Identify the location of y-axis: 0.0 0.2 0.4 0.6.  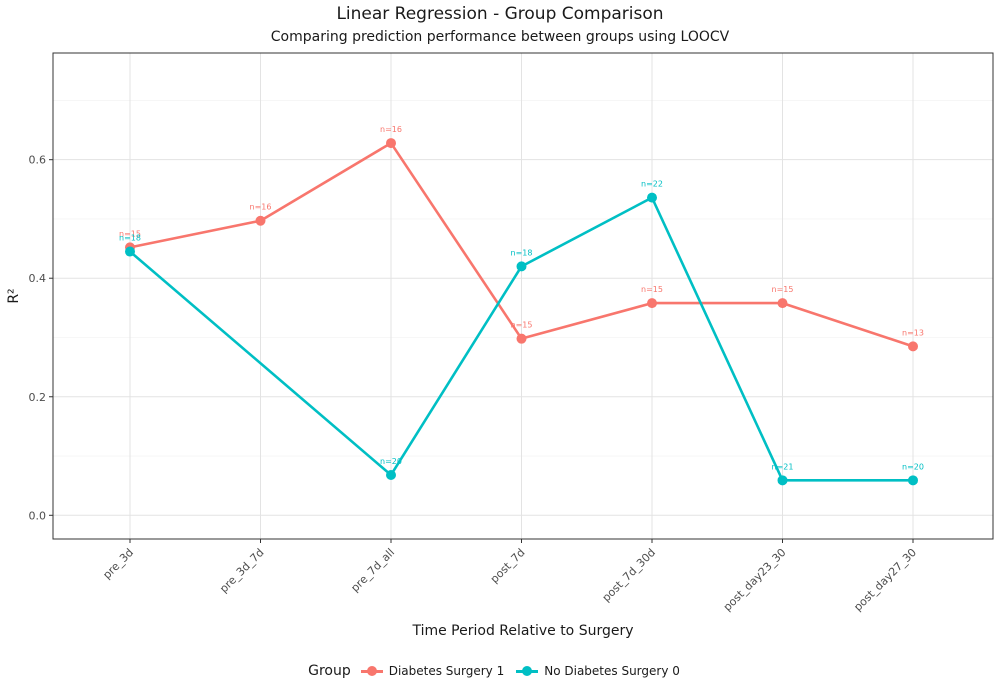
(41, 338).